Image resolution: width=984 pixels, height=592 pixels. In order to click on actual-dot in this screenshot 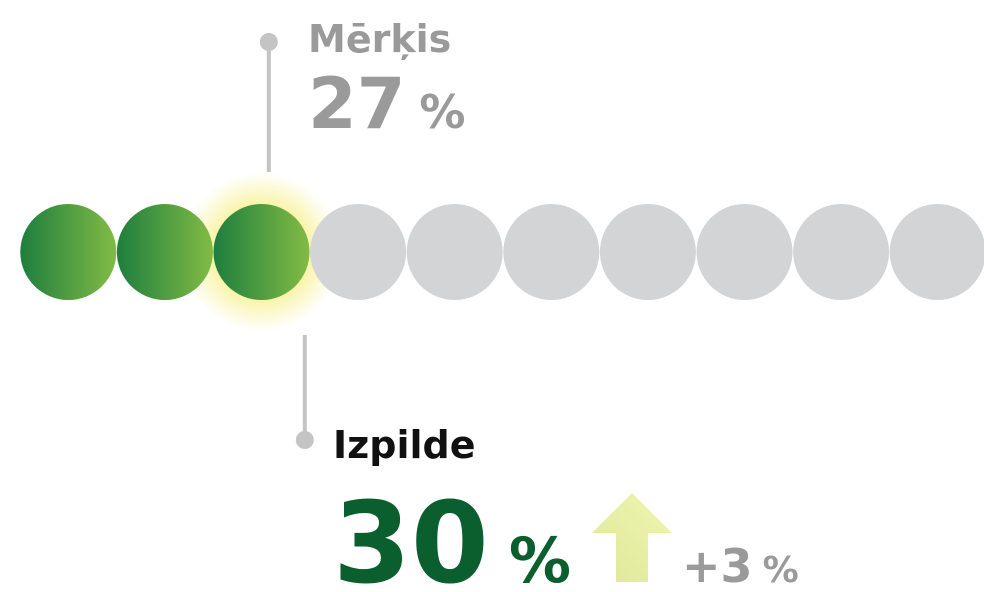, I will do `click(304, 440)`.